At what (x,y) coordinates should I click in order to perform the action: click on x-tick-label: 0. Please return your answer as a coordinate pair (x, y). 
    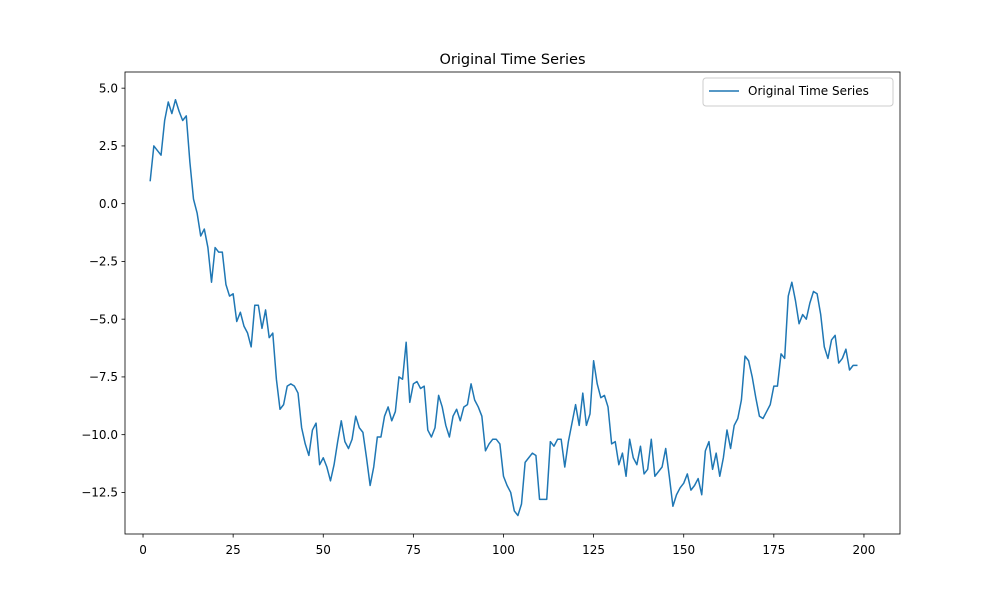
    Looking at the image, I should click on (143, 550).